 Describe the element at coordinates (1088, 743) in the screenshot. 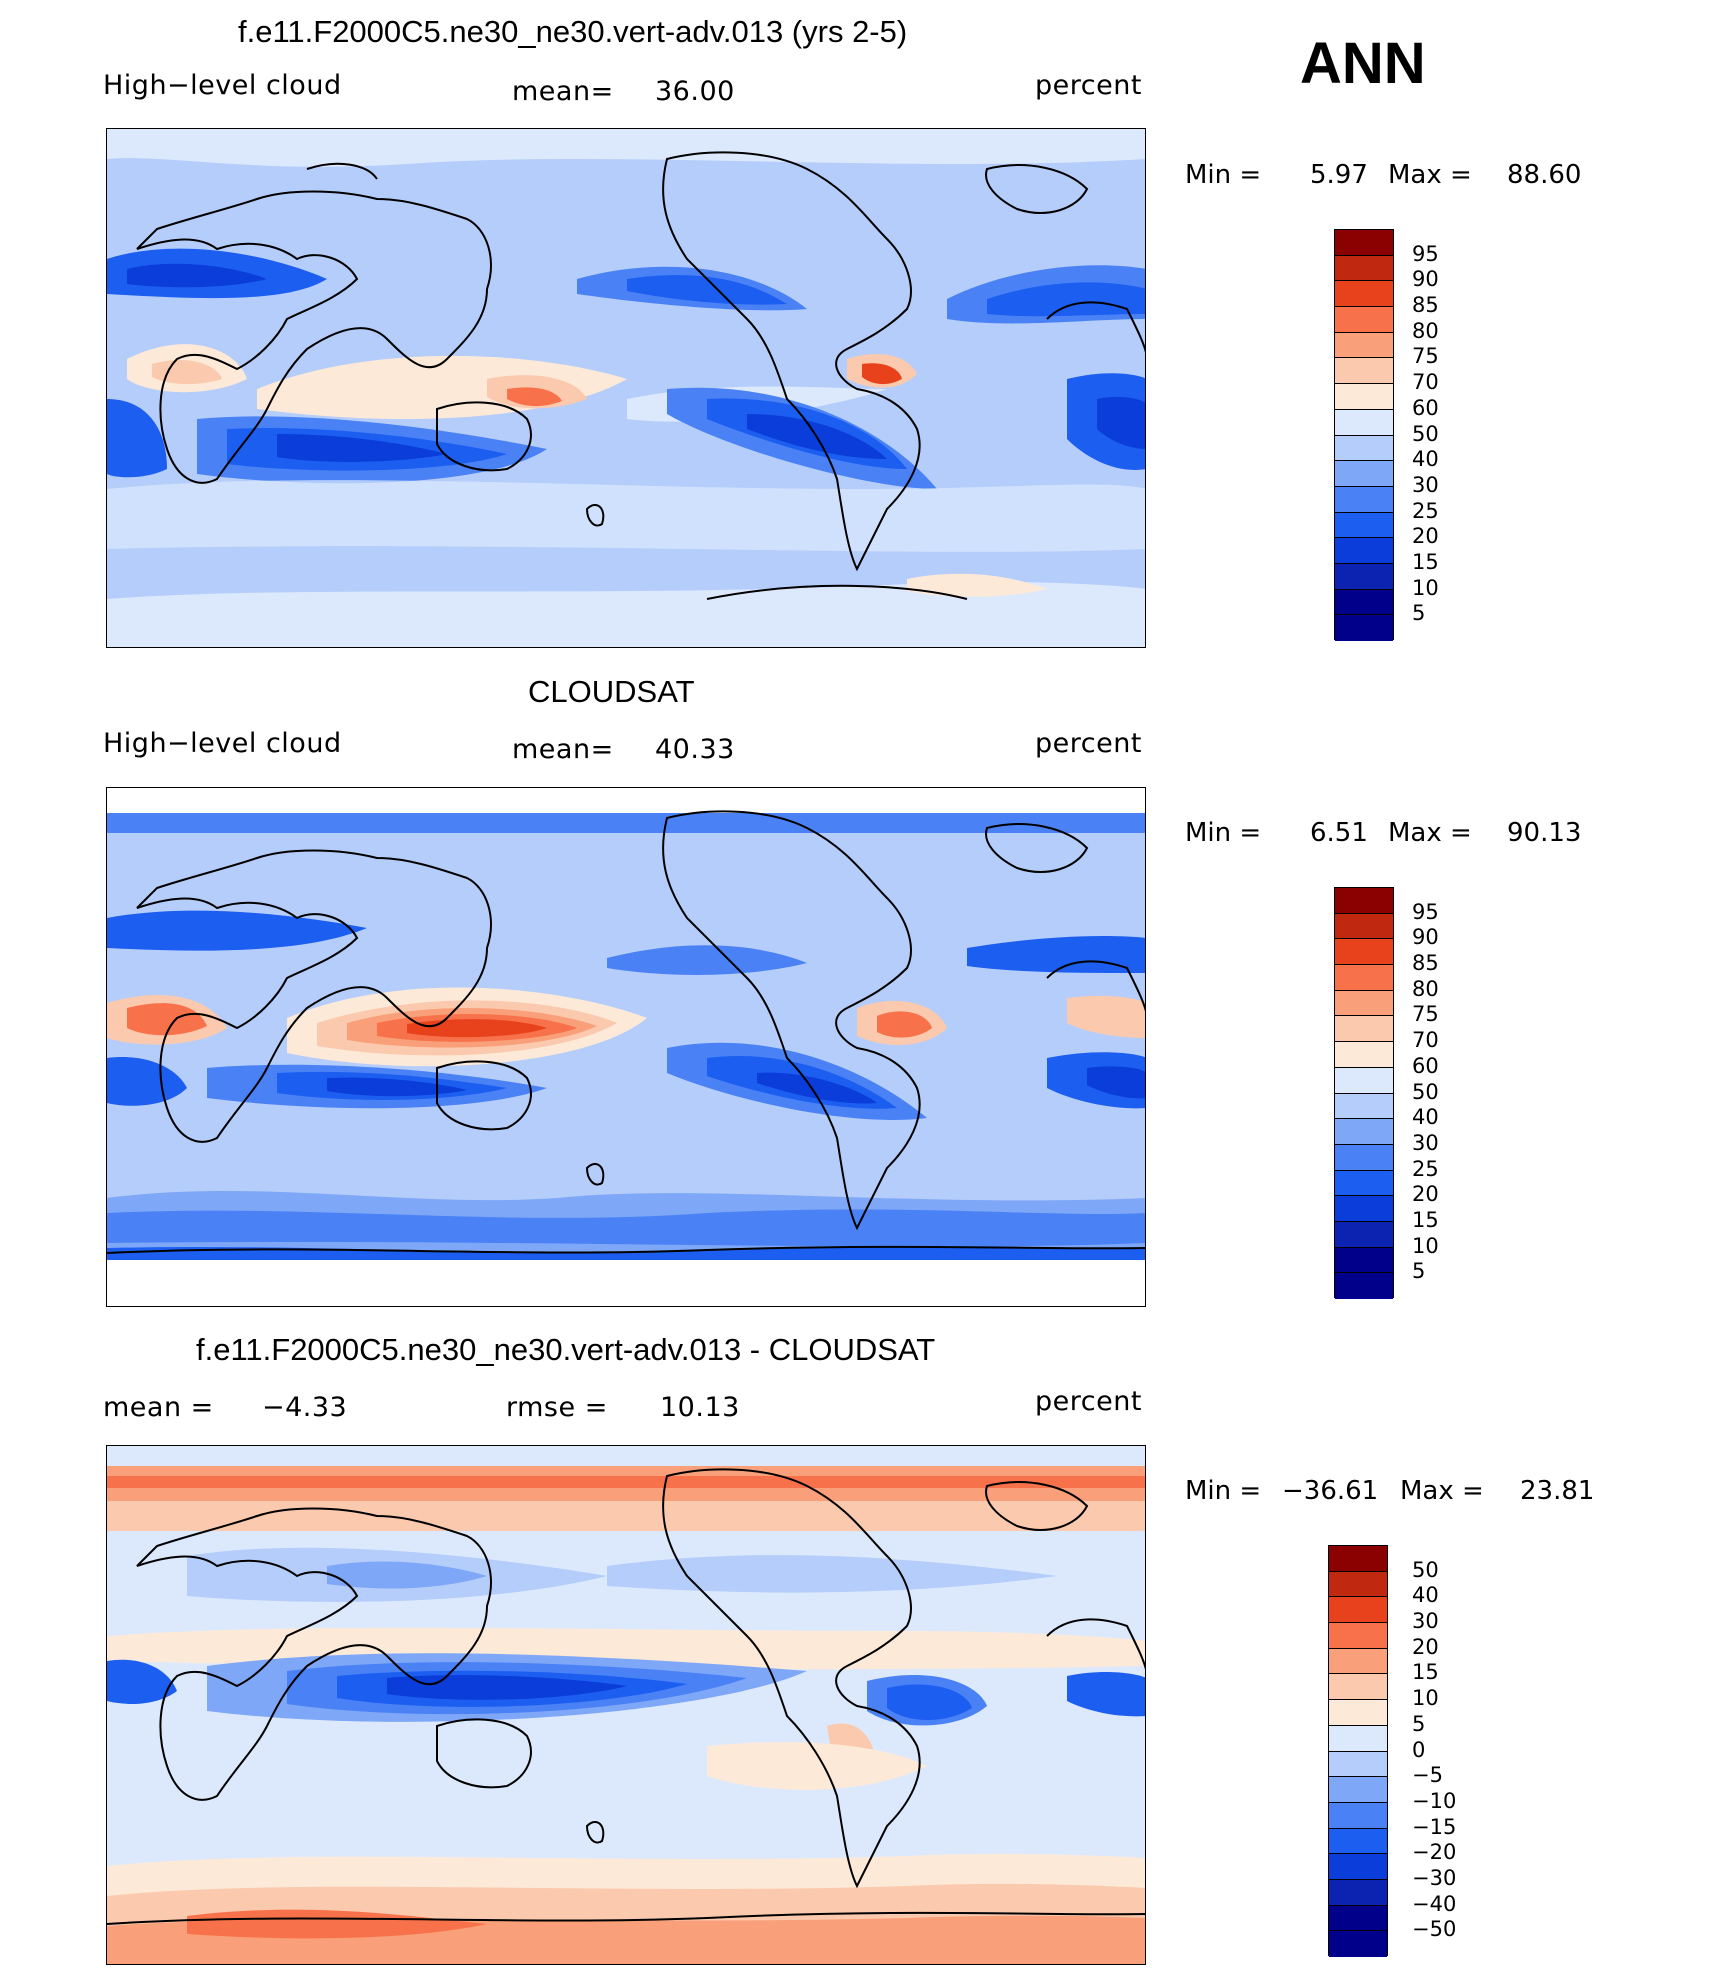

I see `panel2-units: percent` at that location.